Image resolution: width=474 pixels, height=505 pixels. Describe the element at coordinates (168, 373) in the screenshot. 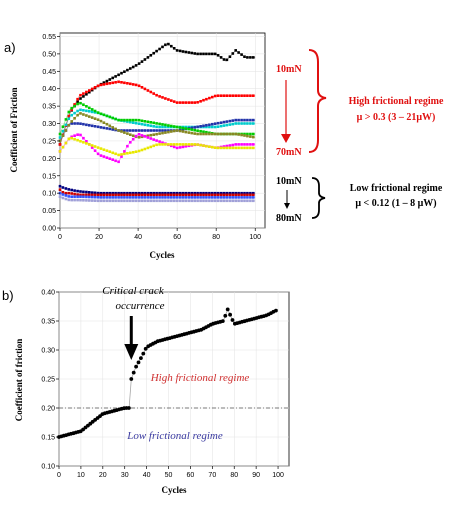

I see `data-series` at that location.